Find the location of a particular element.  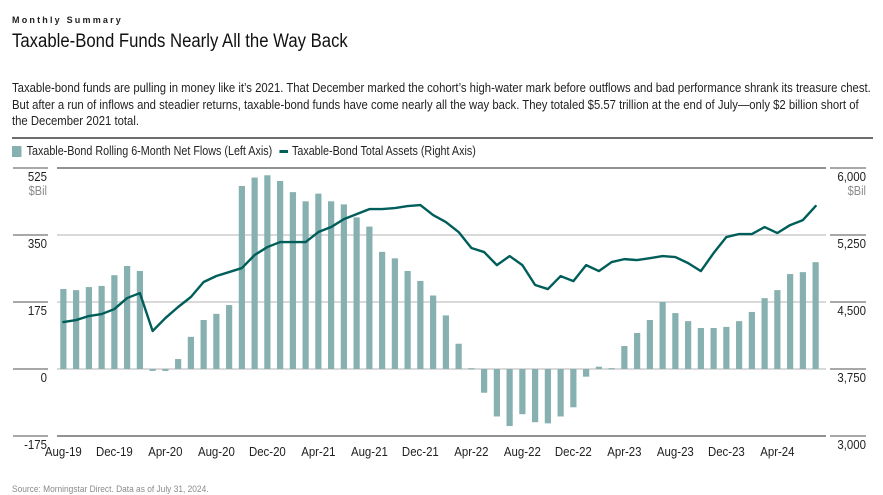

right-axis: 6,000 5,250 4,500 3,750 3,000 $Bil is located at coordinates (848, 309).